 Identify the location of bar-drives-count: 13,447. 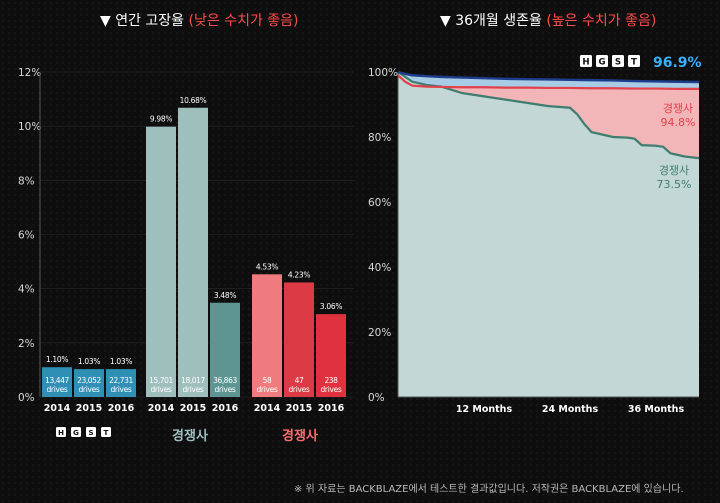
(57, 380).